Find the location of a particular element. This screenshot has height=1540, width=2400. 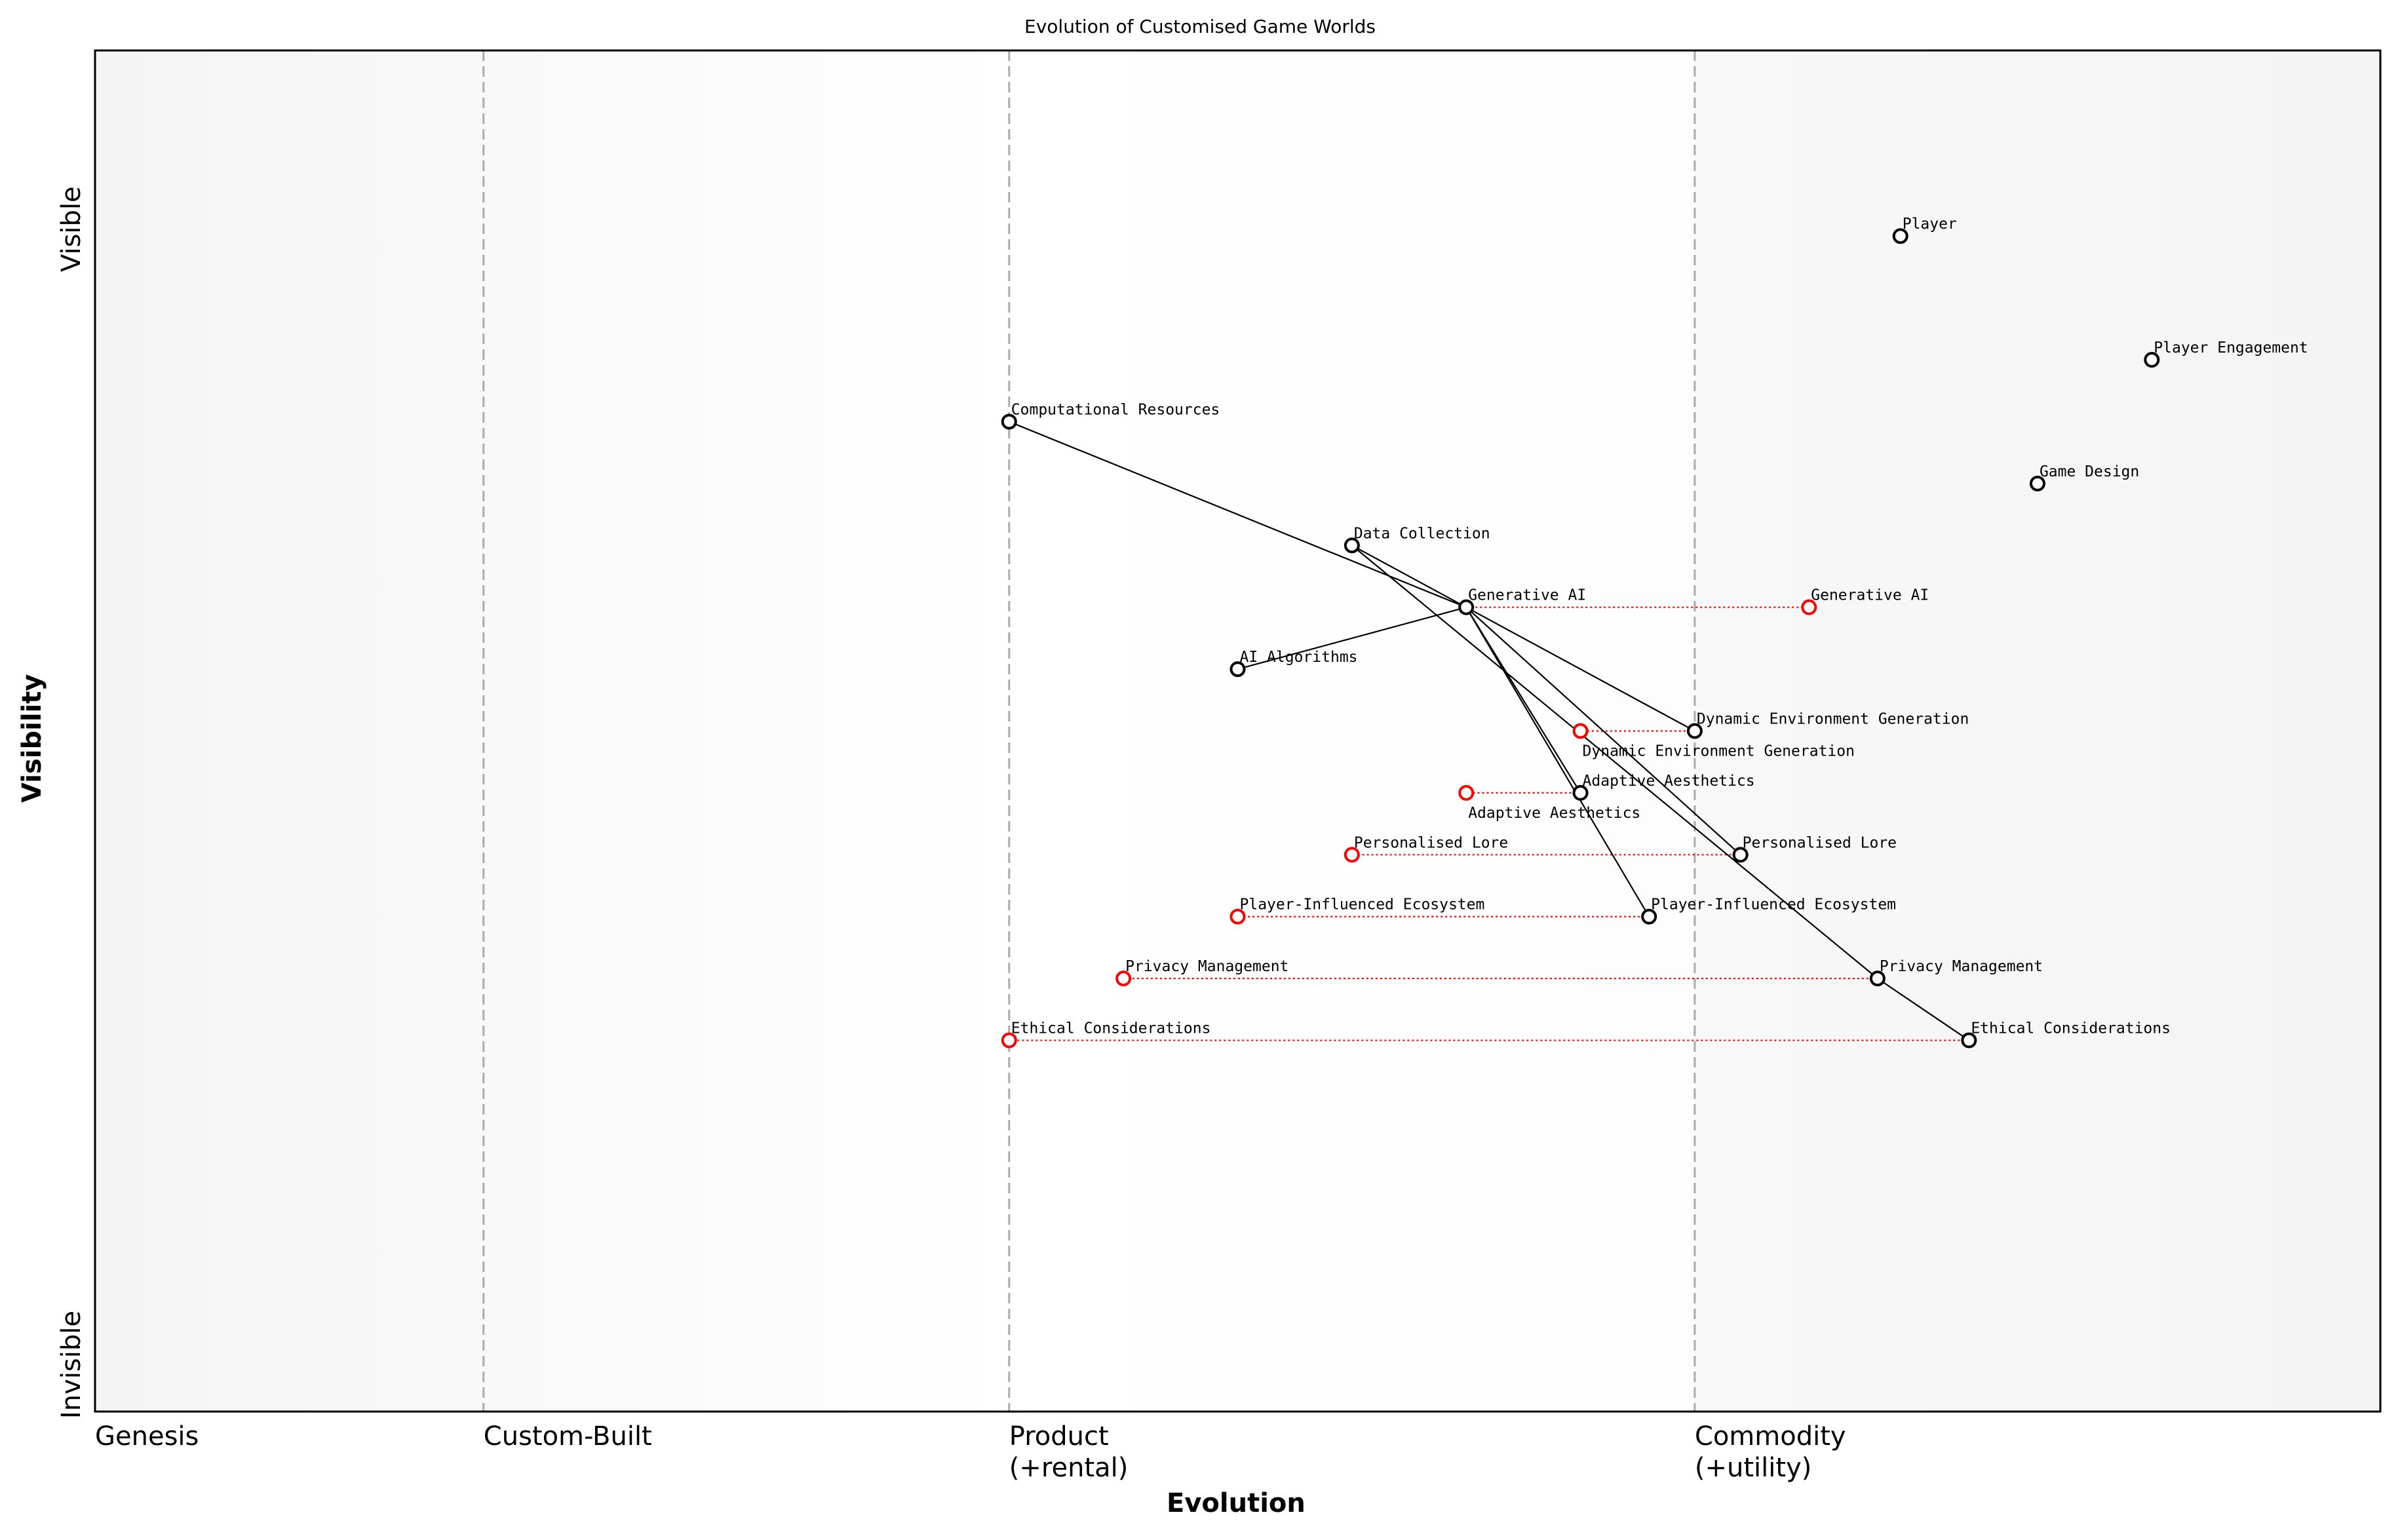

component-label: Adaptive Aesthetics is located at coordinates (1669, 781).